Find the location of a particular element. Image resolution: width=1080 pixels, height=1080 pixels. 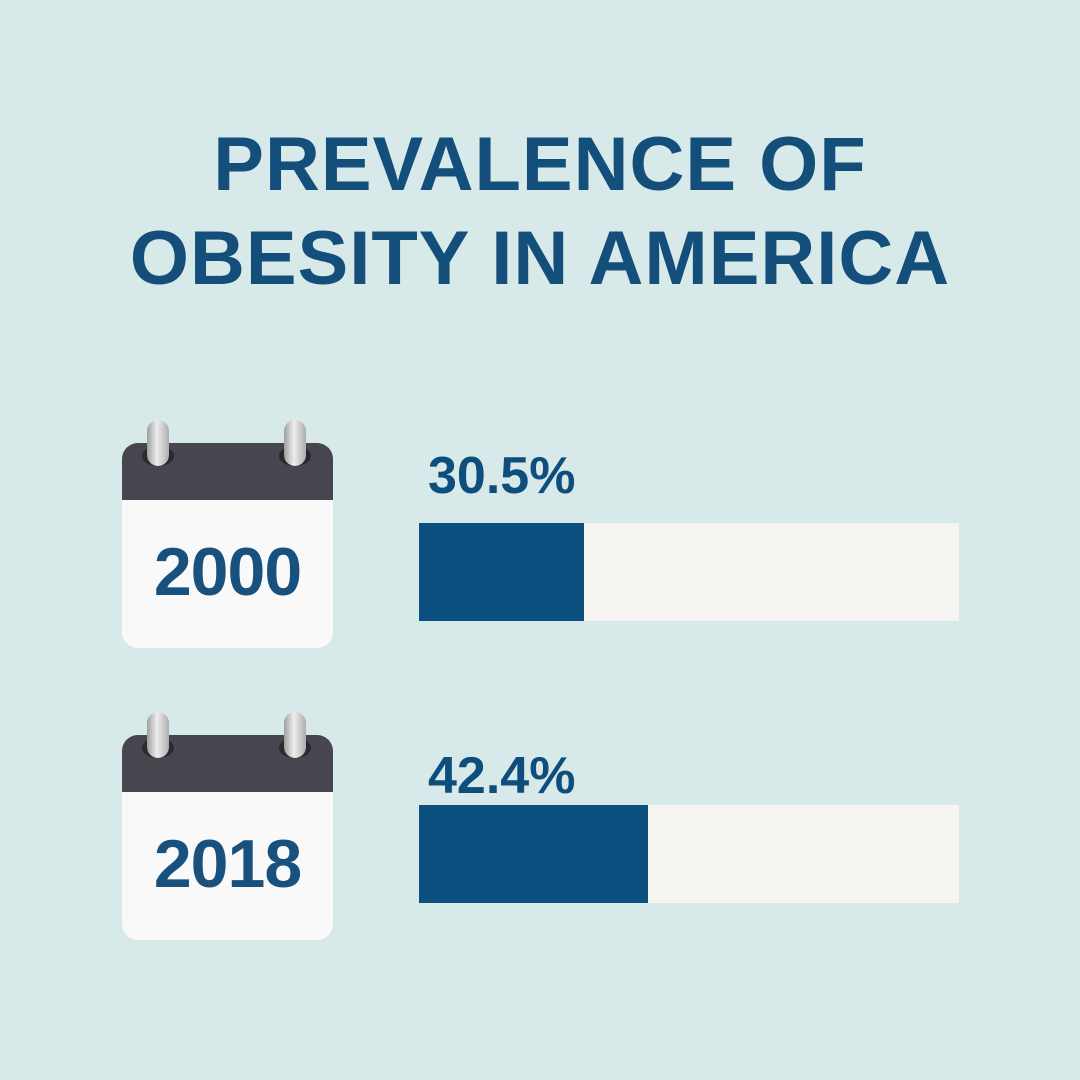

bar-track-2018 is located at coordinates (689, 854).